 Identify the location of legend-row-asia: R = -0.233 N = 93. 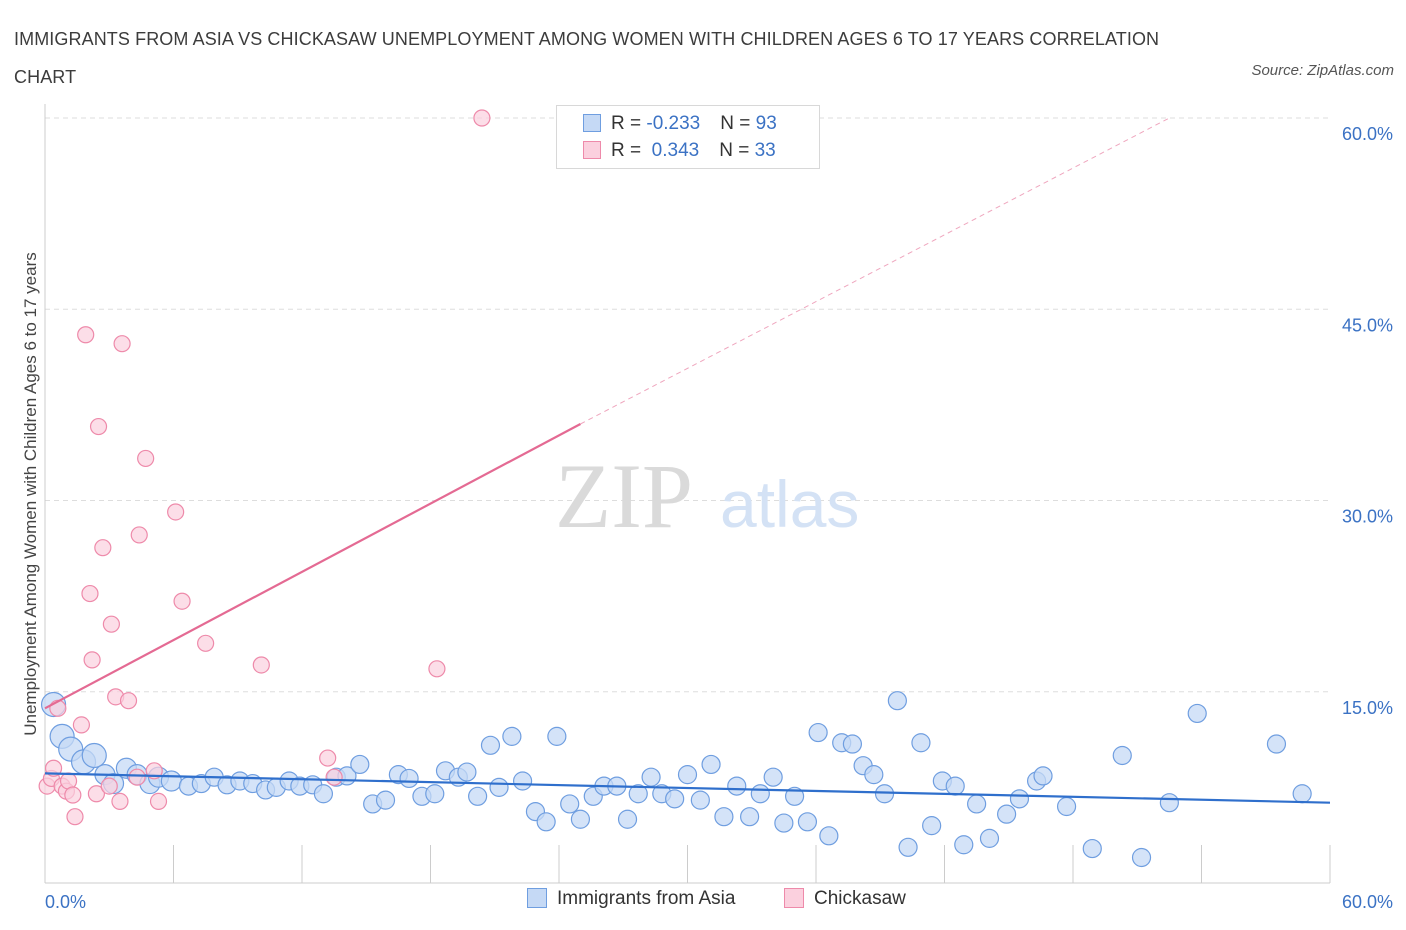
(680, 126).